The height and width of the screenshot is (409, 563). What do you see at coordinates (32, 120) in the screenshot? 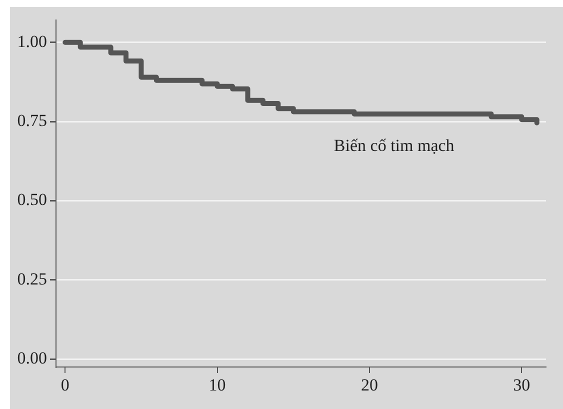
I see `y-tick-label: 0.75` at bounding box center [32, 120].